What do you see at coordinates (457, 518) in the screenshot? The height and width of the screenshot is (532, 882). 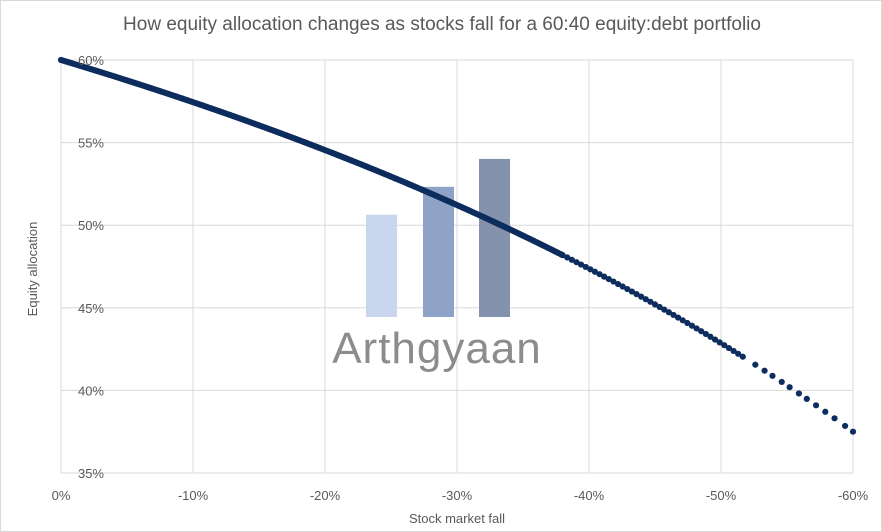 I see `x-axis-title: Stock market fall` at bounding box center [457, 518].